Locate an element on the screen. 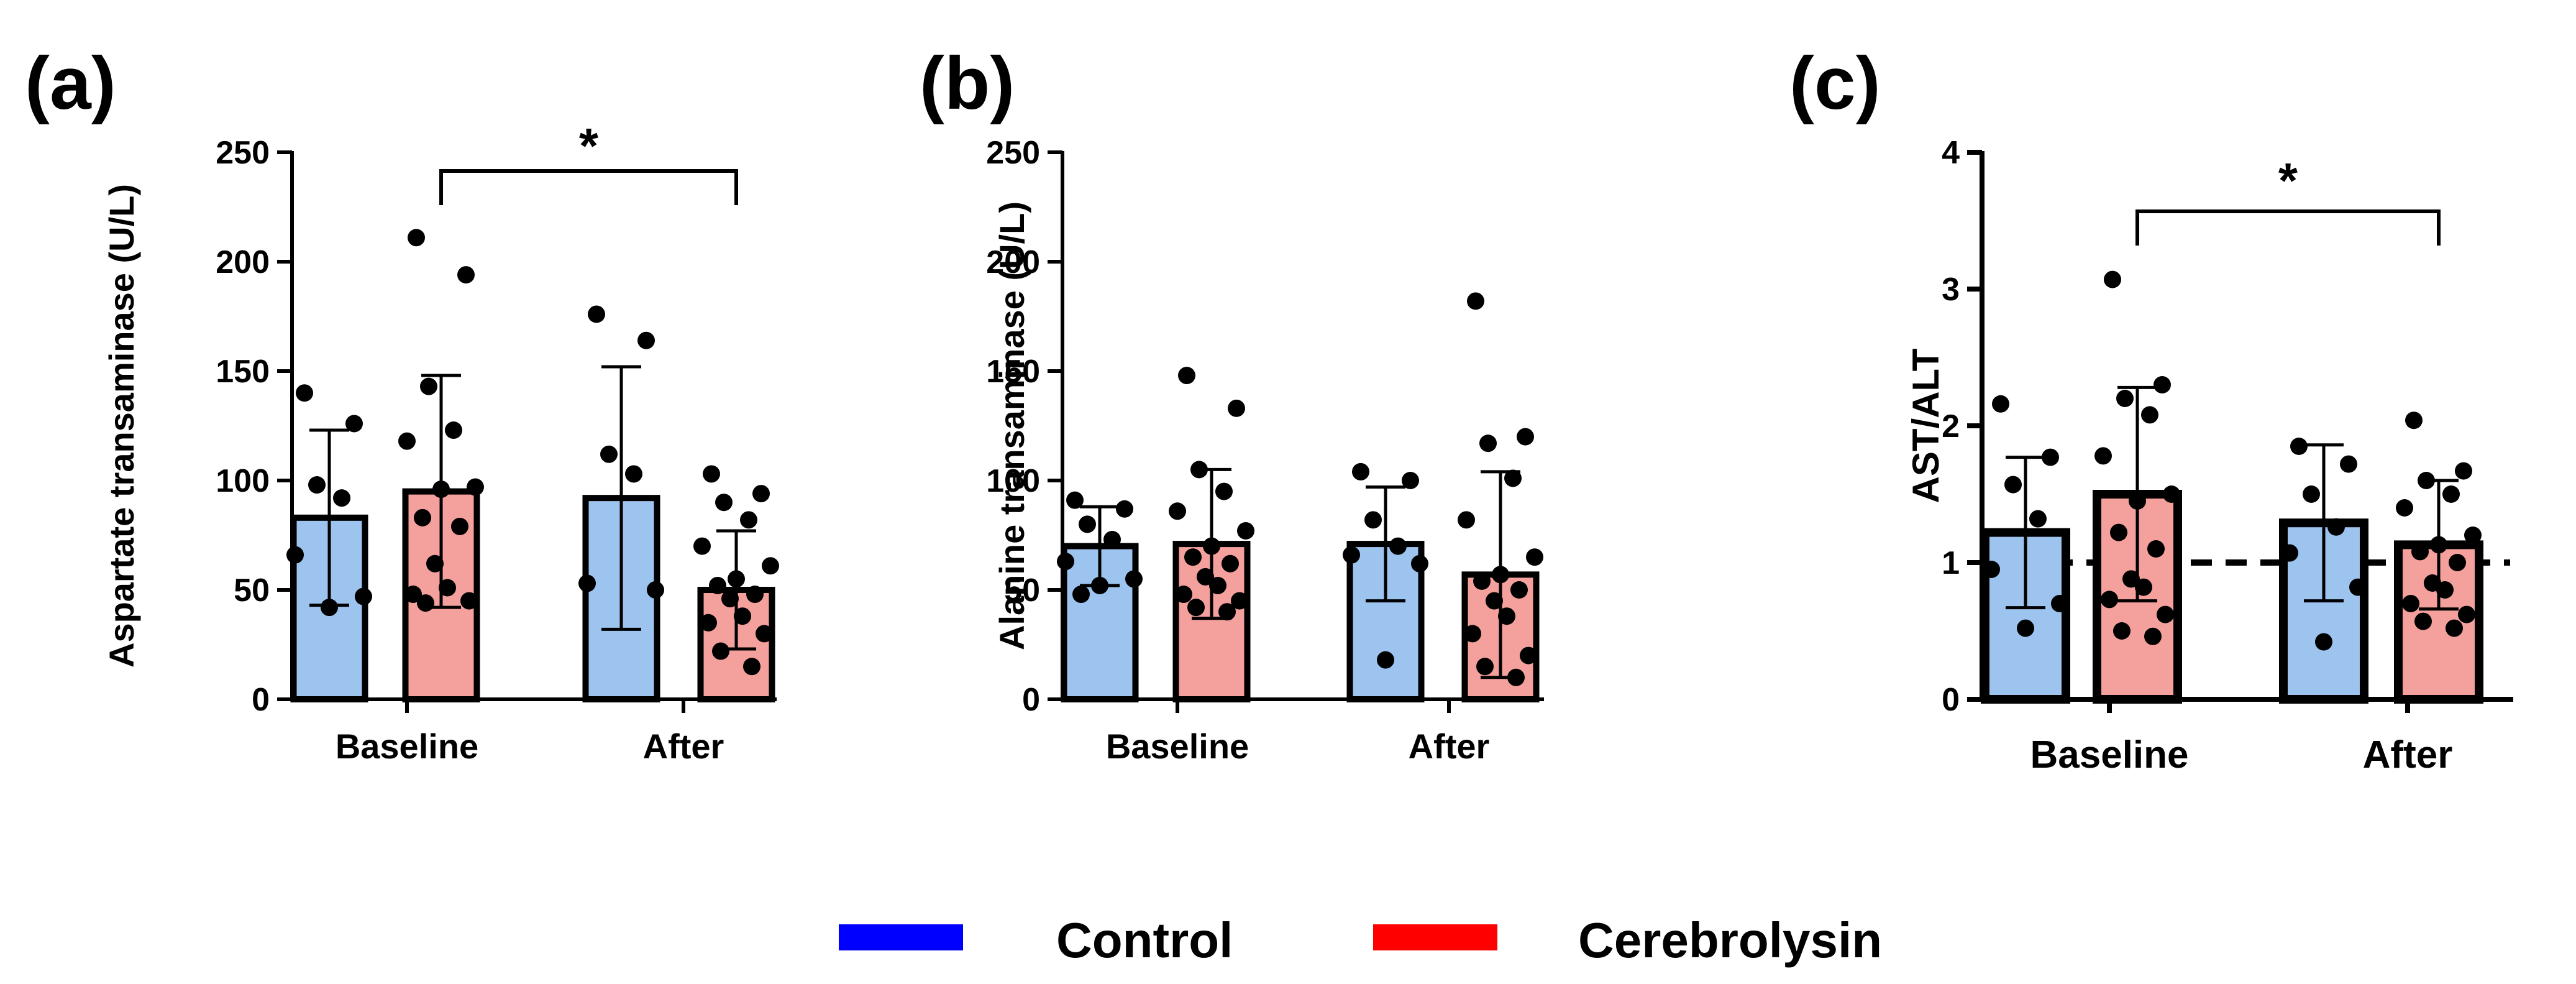  y-tick-label: 1 is located at coordinates (1951, 563).